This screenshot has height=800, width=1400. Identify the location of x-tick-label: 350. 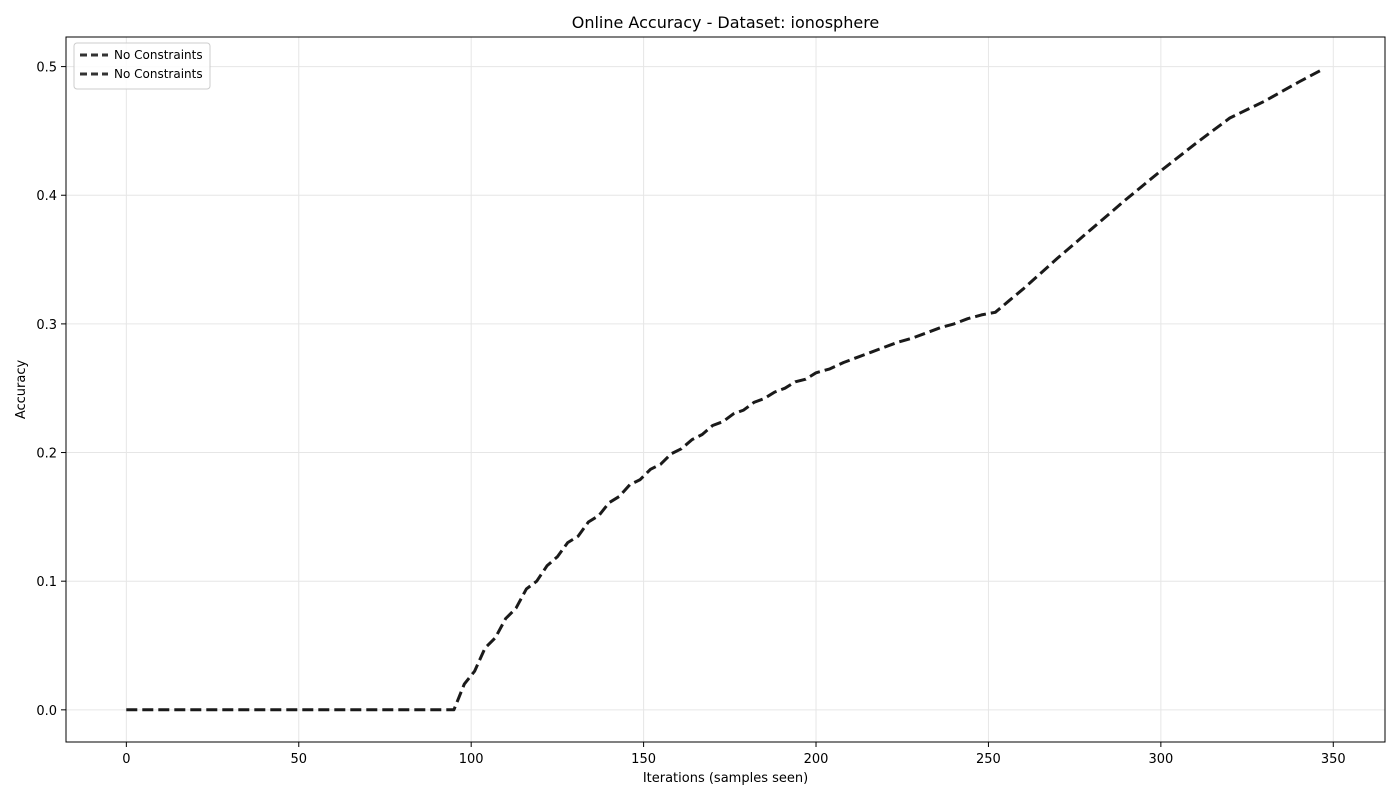
(1333, 759).